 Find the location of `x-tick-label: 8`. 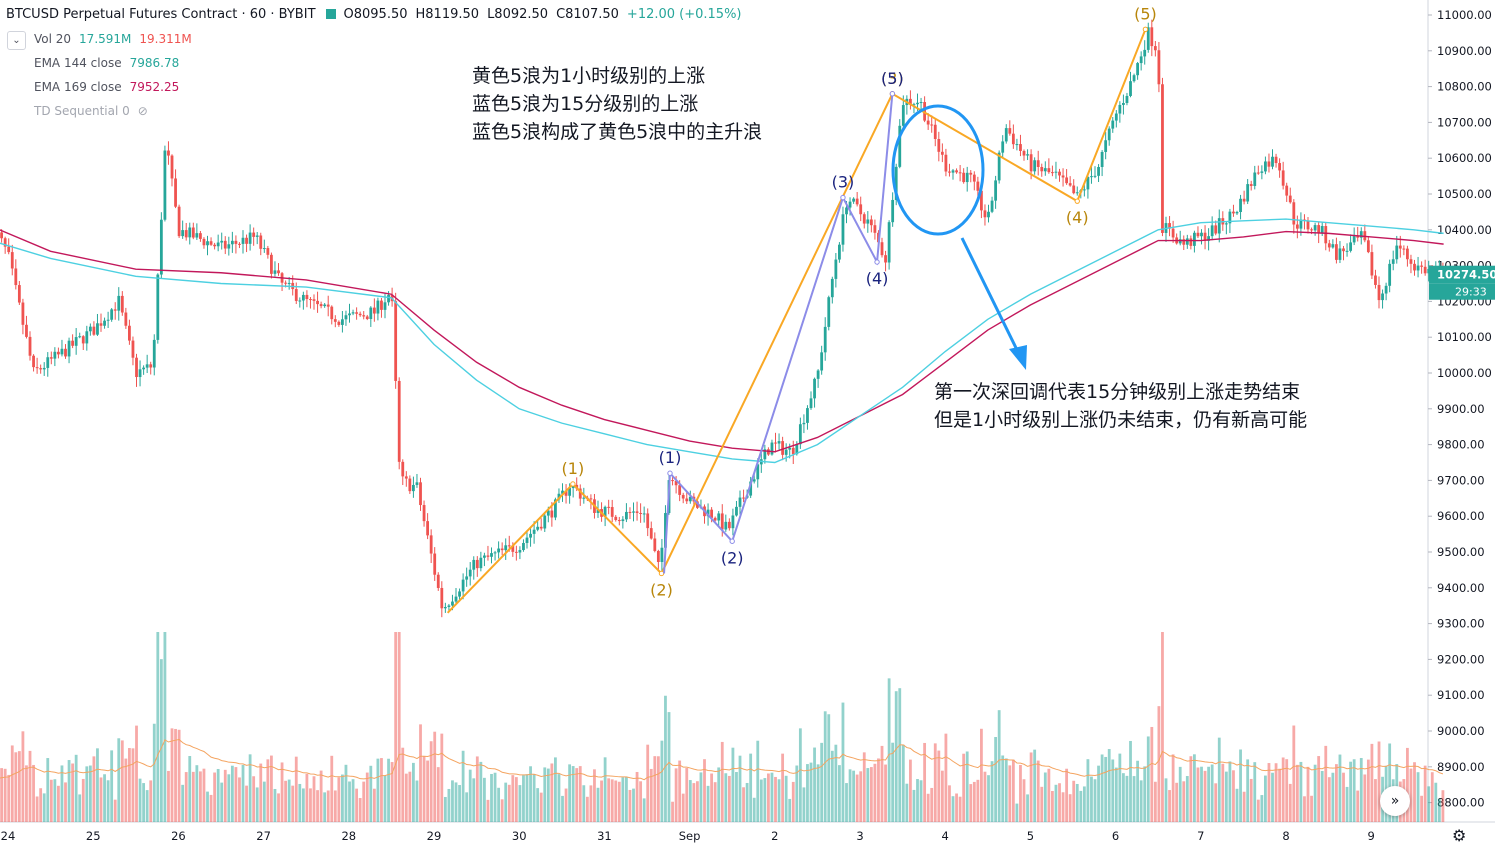

x-tick-label: 8 is located at coordinates (1285, 836).